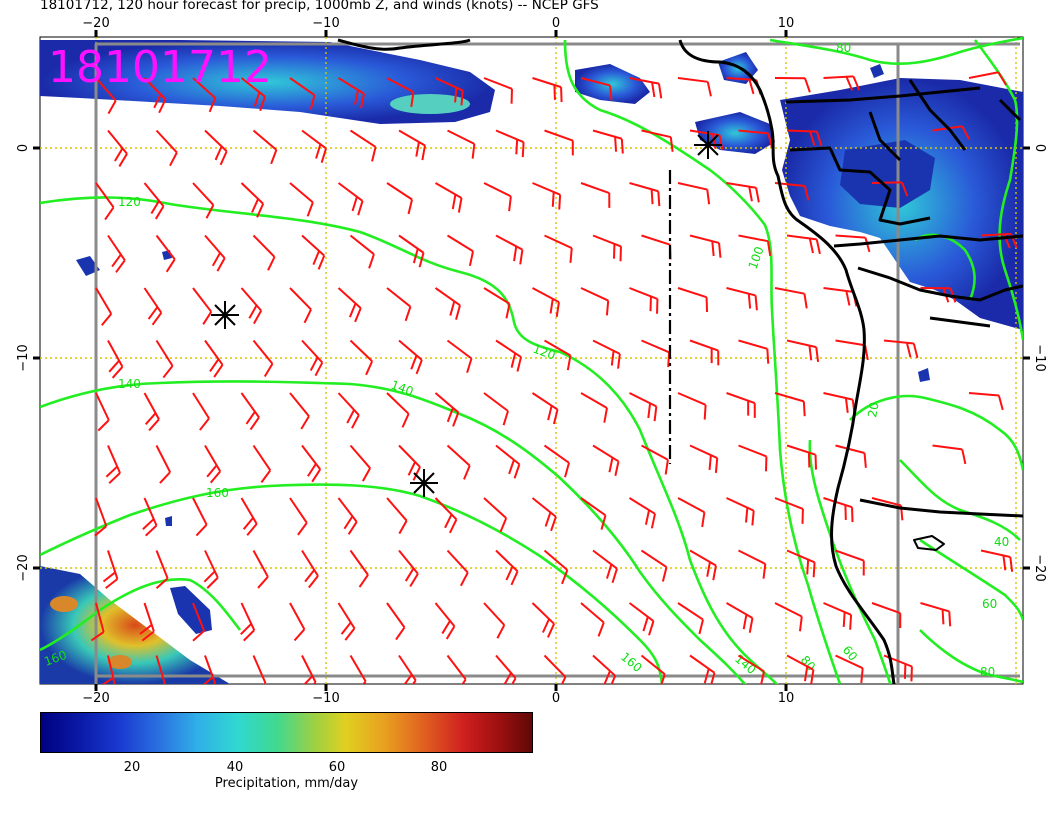 The height and width of the screenshot is (816, 1056). What do you see at coordinates (929, 543) in the screenshot?
I see `island` at bounding box center [929, 543].